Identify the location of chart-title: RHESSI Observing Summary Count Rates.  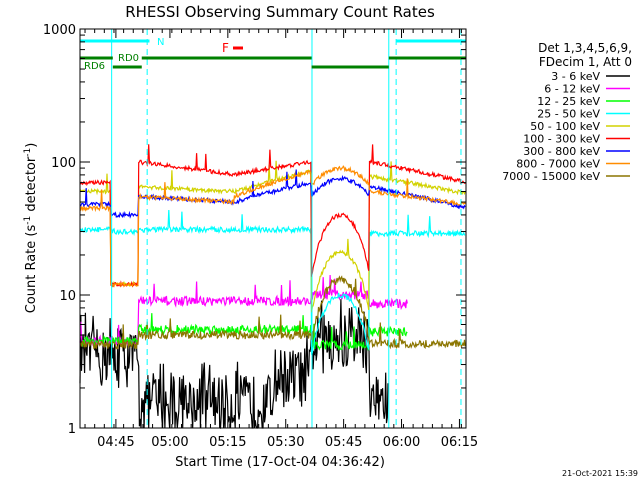
(280, 12).